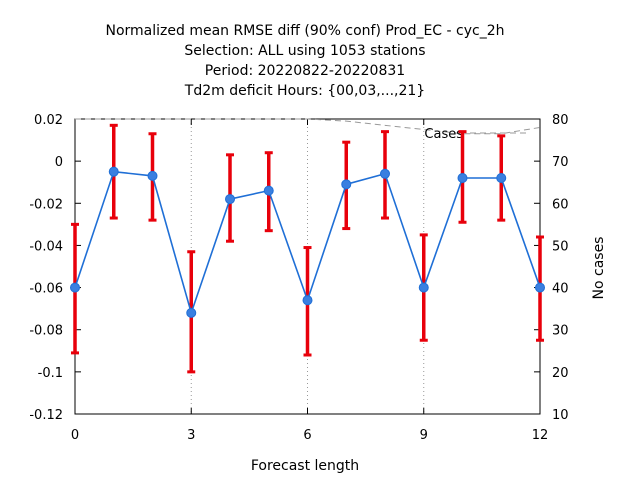  Describe the element at coordinates (308, 126) in the screenshot. I see `cases-line` at that location.